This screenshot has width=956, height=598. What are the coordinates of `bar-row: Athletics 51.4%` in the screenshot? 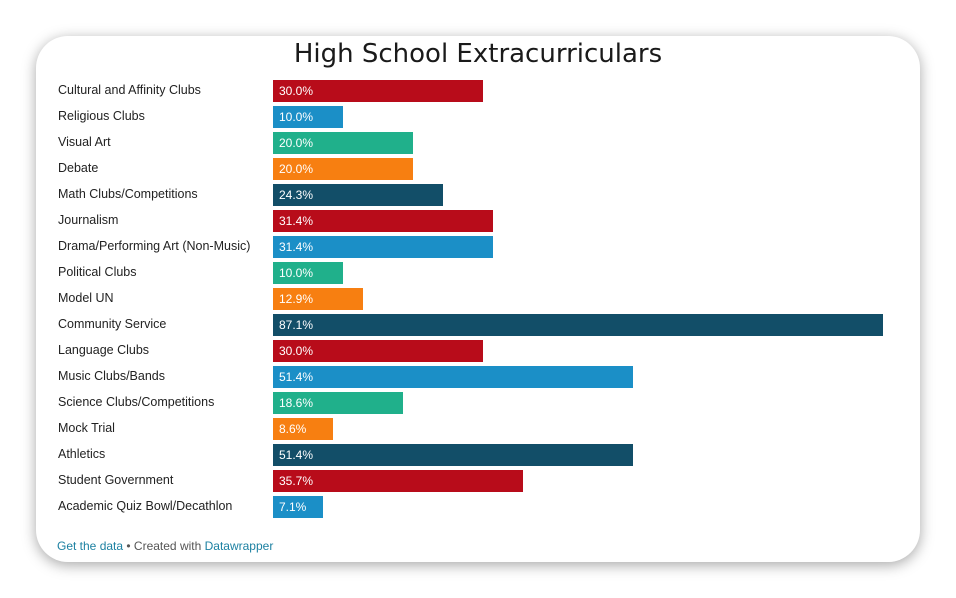 It's located at (478, 455).